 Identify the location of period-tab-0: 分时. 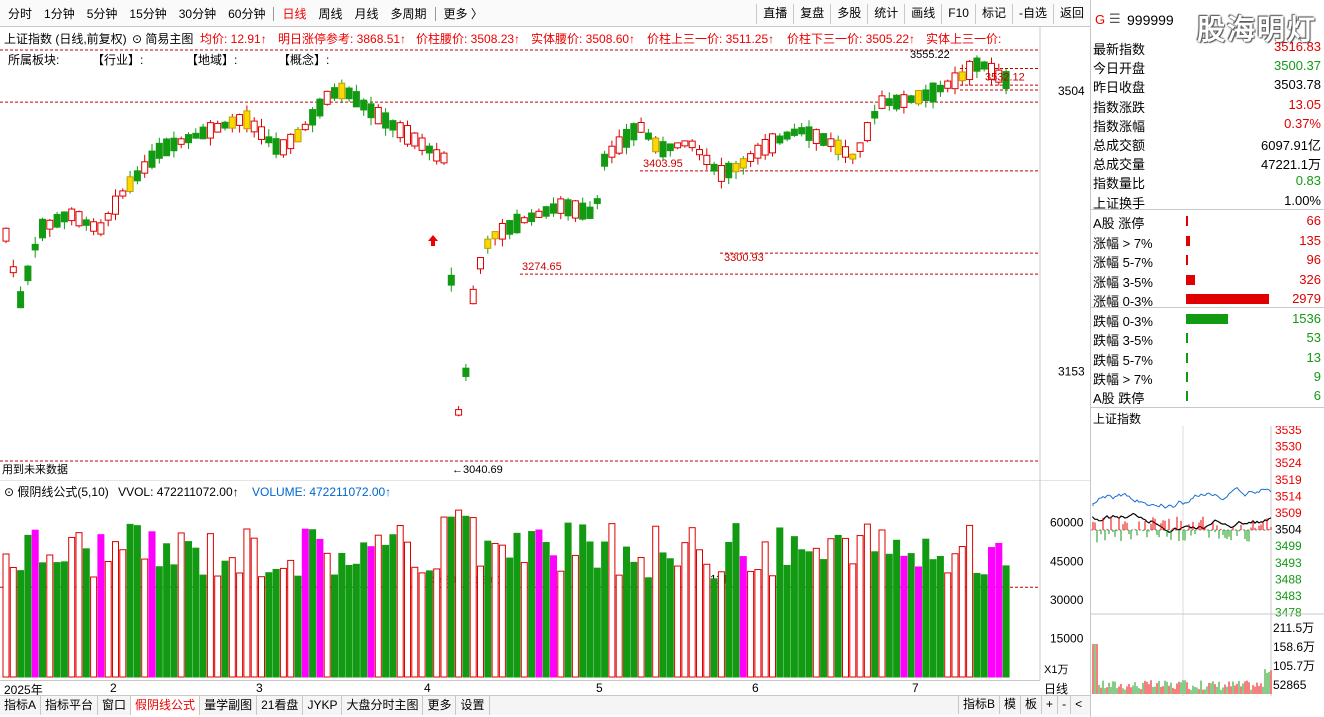
(20, 14).